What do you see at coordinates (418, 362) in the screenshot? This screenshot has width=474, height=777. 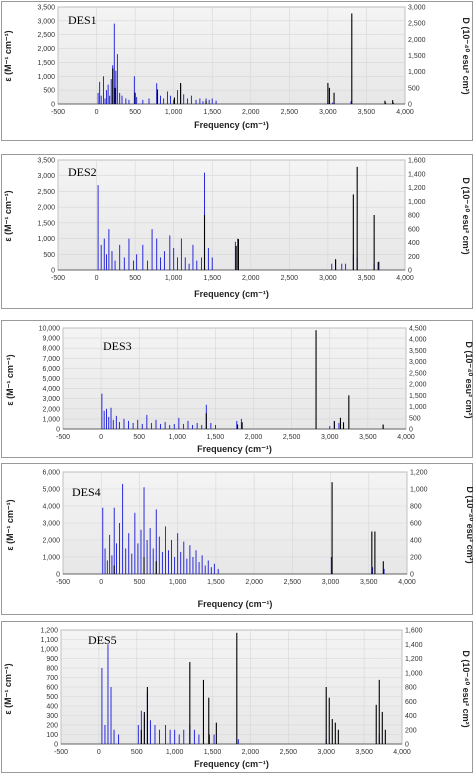 I see `y2-tick-label: 3,000` at bounding box center [418, 362].